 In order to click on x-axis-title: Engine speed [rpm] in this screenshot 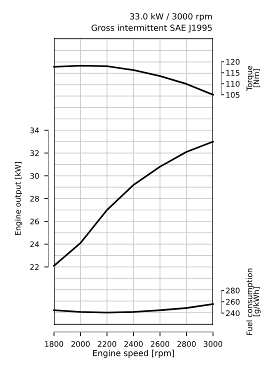, I will do `click(133, 354)`.